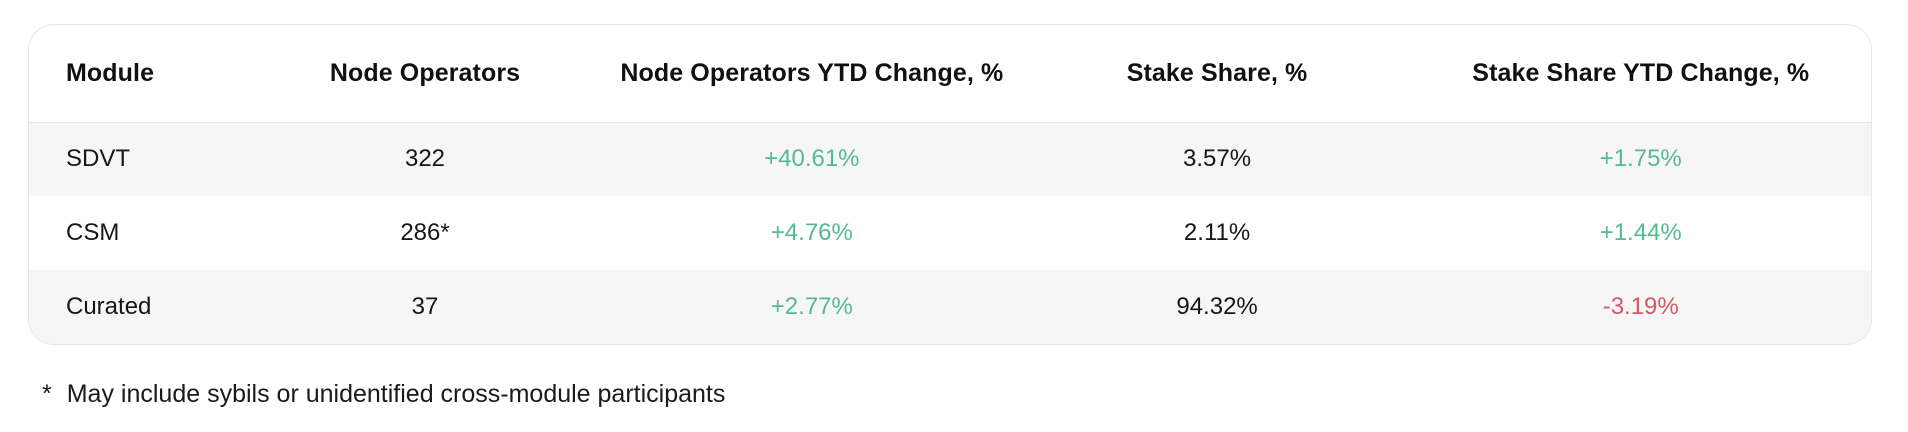 The image size is (1908, 432). Describe the element at coordinates (812, 74) in the screenshot. I see `column-header-node-operators-ytd-change: Node Operators YTD Change, %` at that location.